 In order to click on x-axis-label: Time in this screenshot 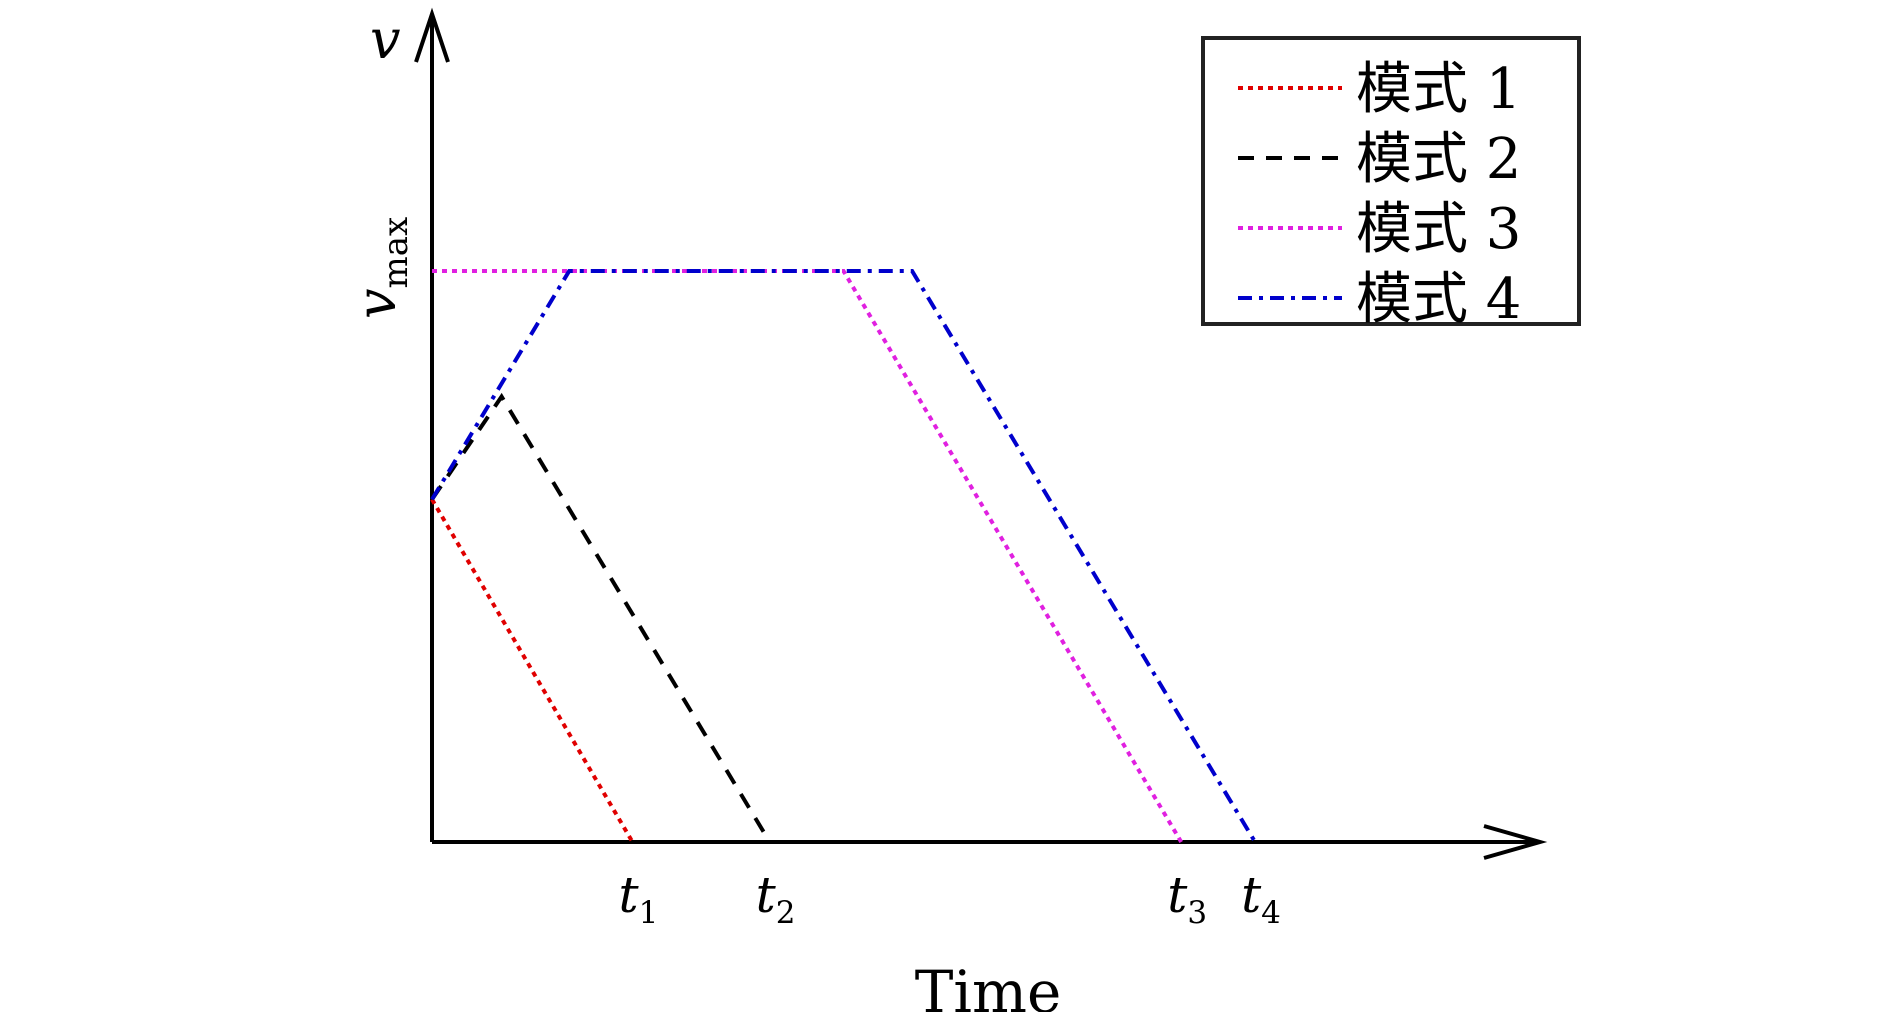, I will do `click(988, 985)`.